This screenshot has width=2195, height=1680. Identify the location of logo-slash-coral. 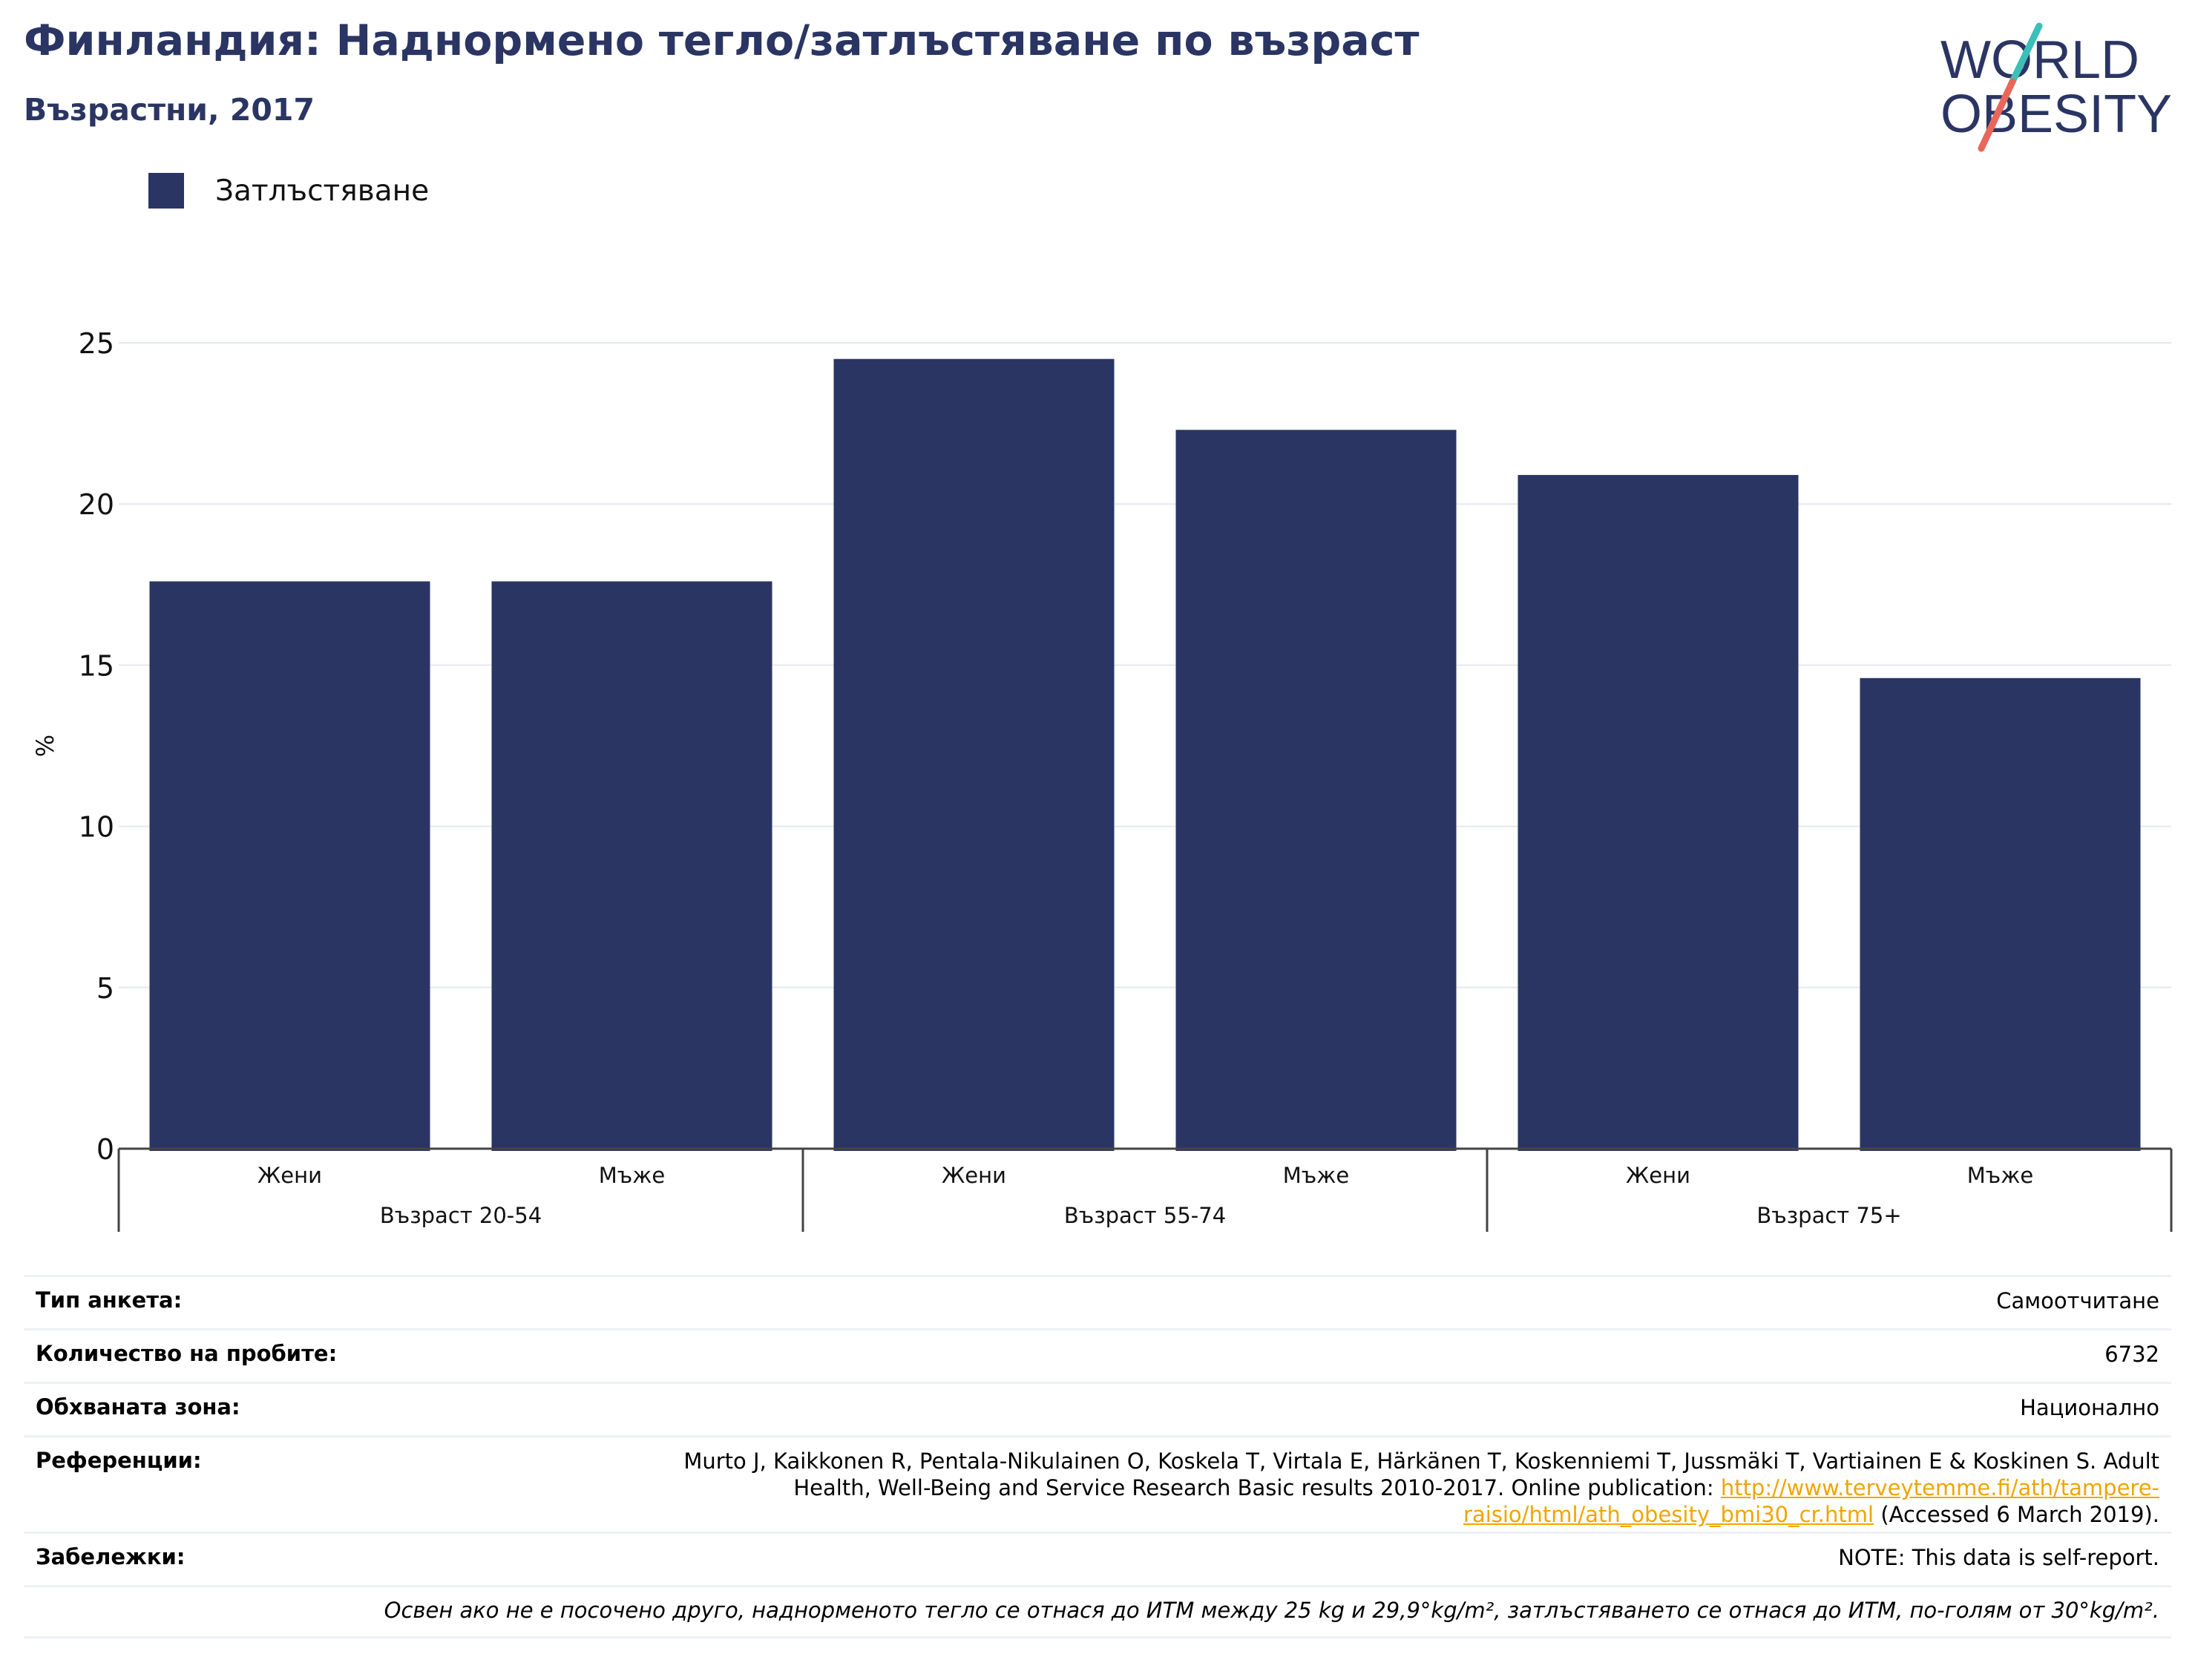
(1997, 115).